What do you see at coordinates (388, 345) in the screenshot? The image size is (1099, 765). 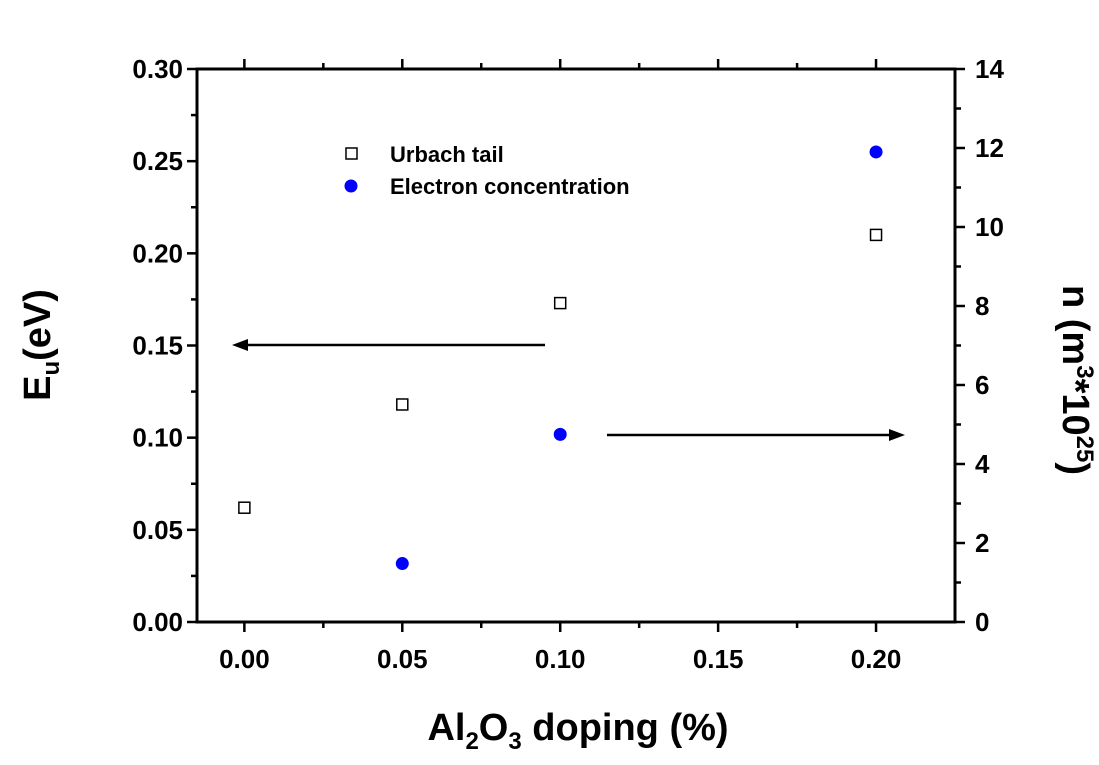 I see `arrow-left-annotation` at bounding box center [388, 345].